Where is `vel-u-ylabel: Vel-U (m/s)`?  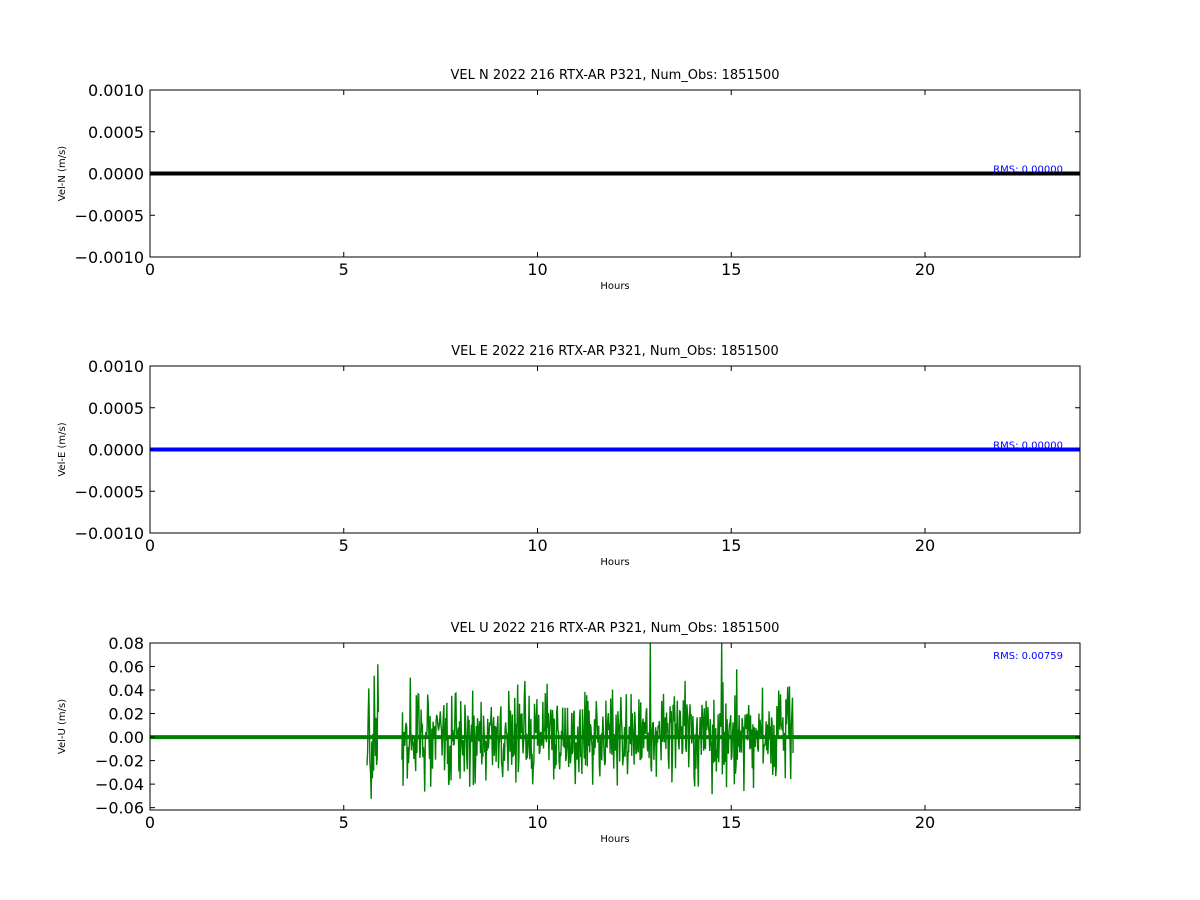
vel-u-ylabel: Vel-U (m/s) is located at coordinates (62, 726).